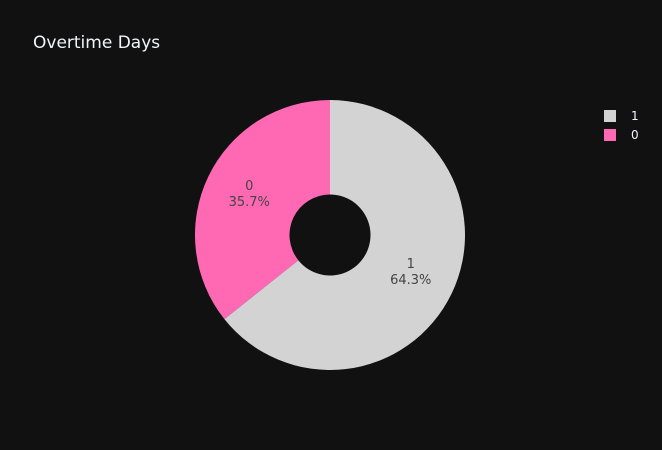 Image resolution: width=662 pixels, height=450 pixels. Describe the element at coordinates (97, 43) in the screenshot. I see `chart-title: Overtime Days` at that location.